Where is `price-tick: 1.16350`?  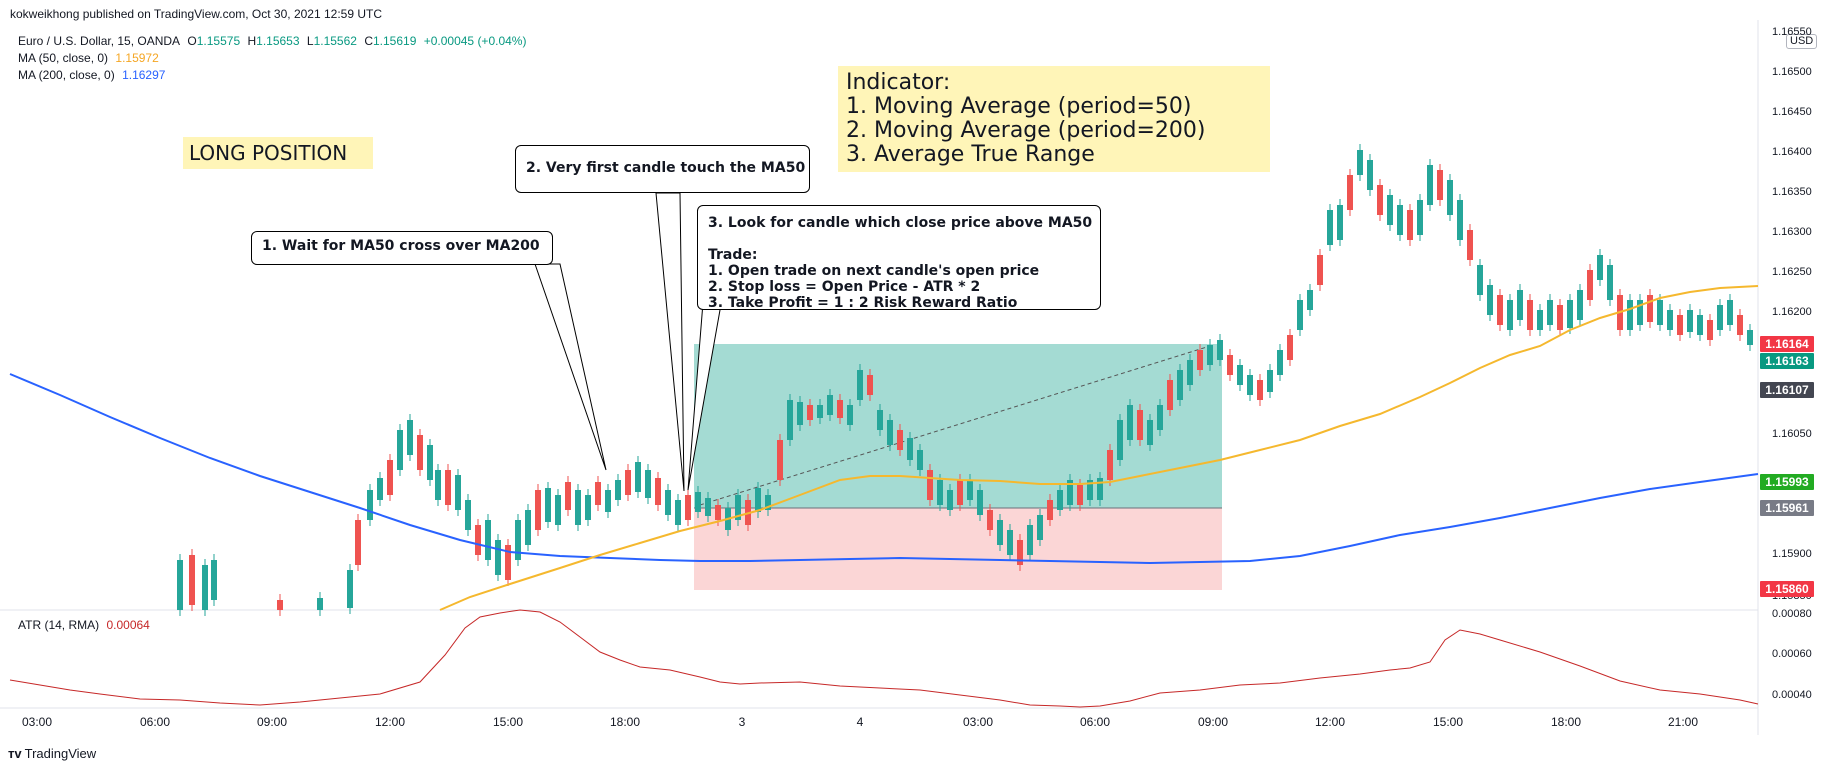
price-tick: 1.16350 is located at coordinates (1792, 192).